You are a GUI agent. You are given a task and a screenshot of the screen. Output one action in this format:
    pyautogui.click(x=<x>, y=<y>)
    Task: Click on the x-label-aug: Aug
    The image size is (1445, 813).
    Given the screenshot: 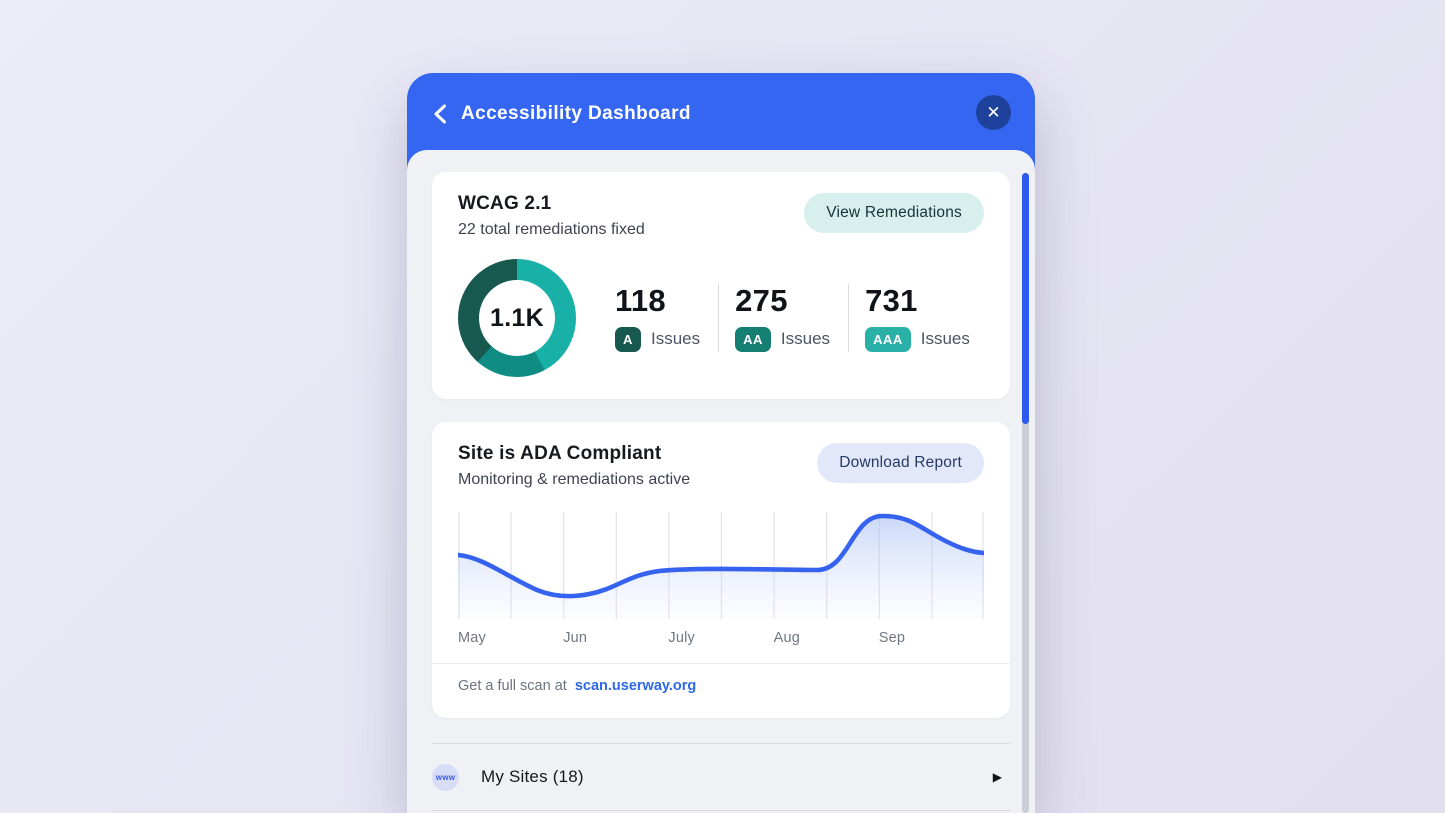 What is the action you would take?
    pyautogui.click(x=786, y=638)
    